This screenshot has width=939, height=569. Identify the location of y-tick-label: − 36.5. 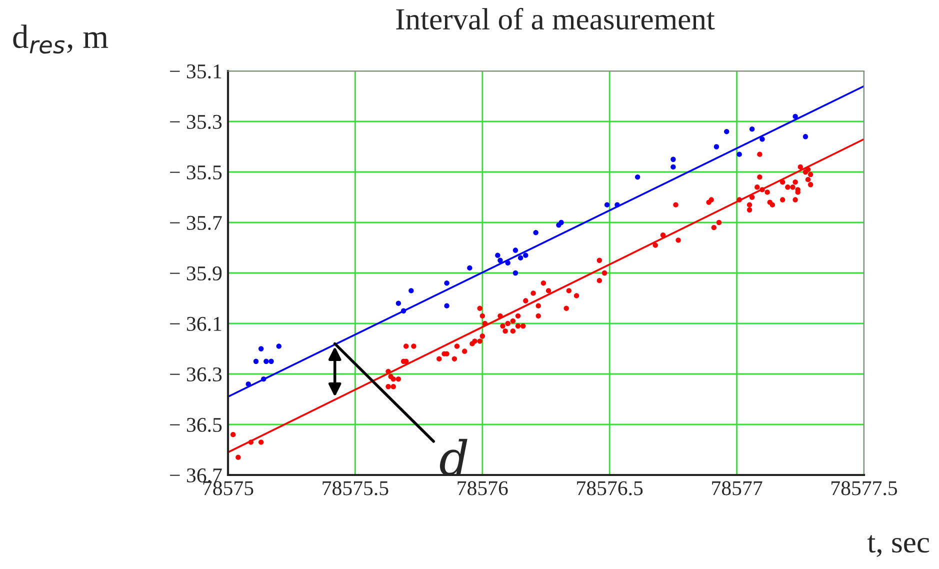
(196, 425).